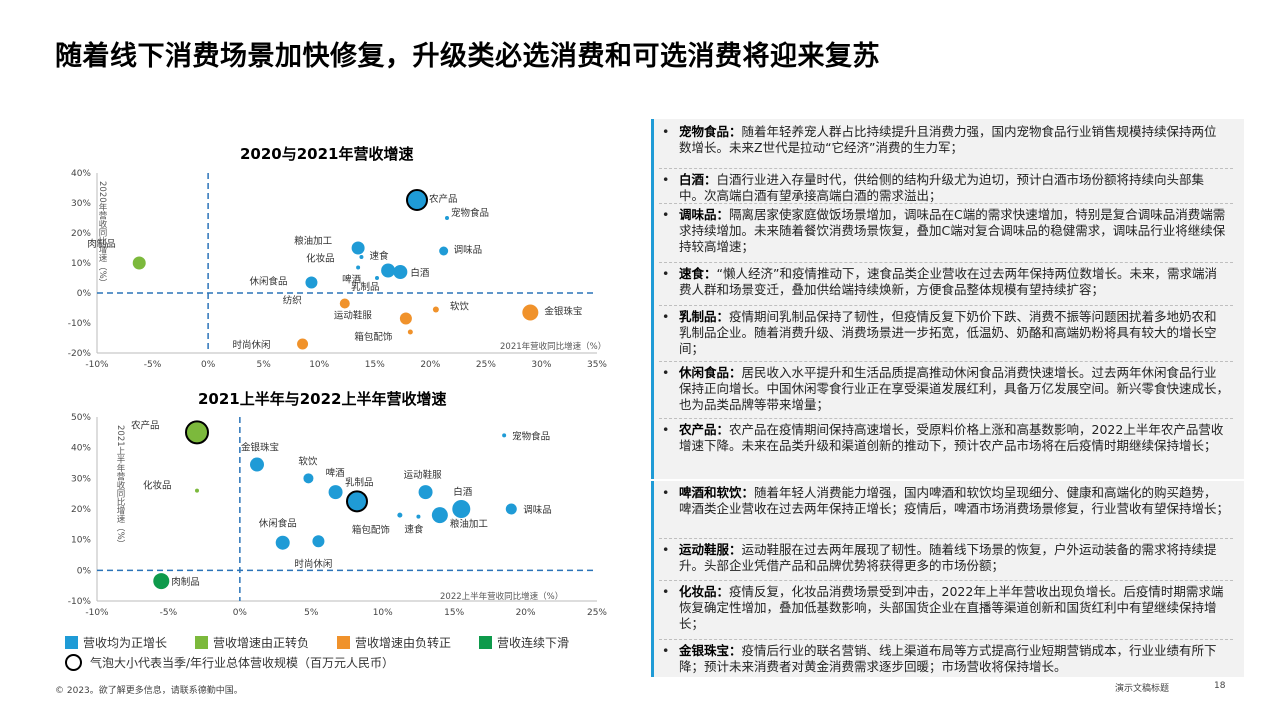  I want to click on data-label: 金银珠宝, so click(563, 312).